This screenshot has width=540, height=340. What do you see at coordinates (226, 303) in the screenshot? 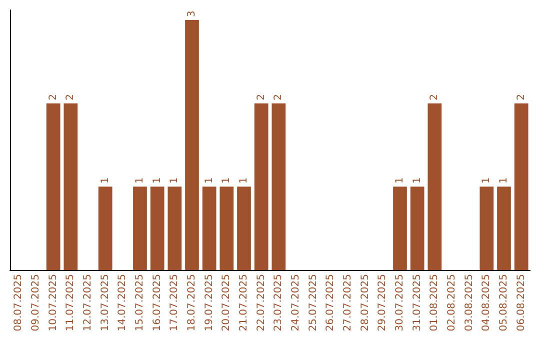
I see `x-tick-label: 20.07.2025` at bounding box center [226, 303].